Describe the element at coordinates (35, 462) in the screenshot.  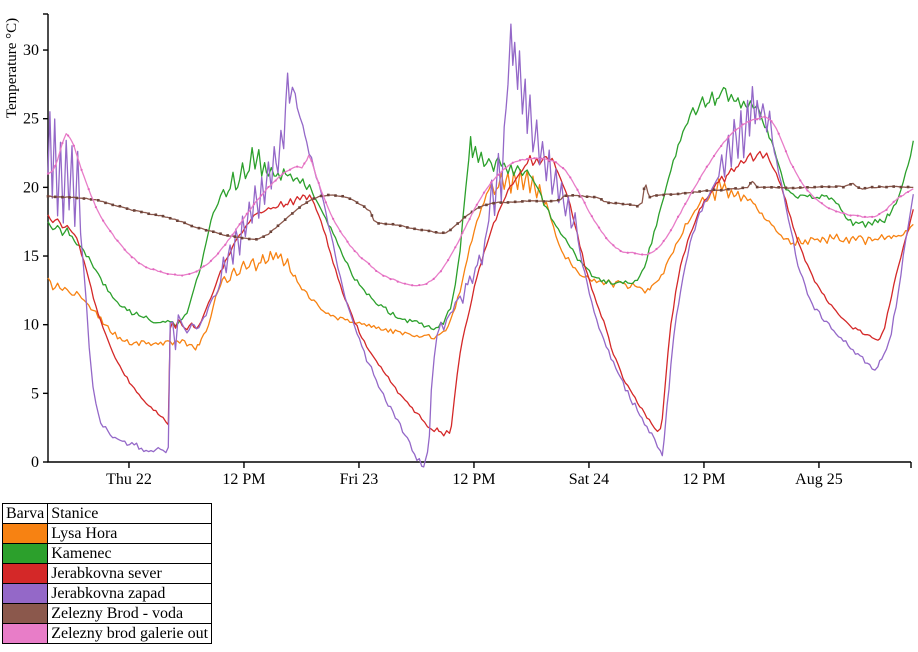
I see `y-tick-label: 0` at that location.